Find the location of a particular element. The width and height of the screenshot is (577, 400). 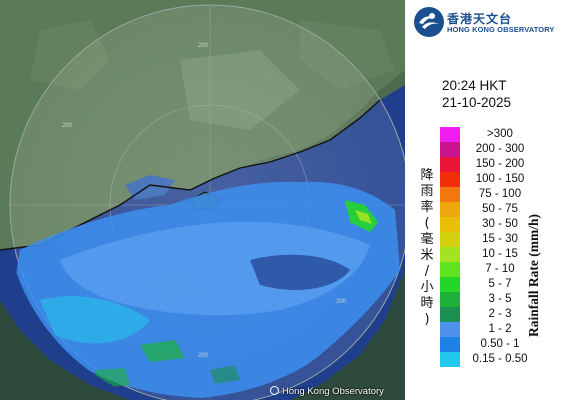

legend-row: >300 is located at coordinates (507, 134).